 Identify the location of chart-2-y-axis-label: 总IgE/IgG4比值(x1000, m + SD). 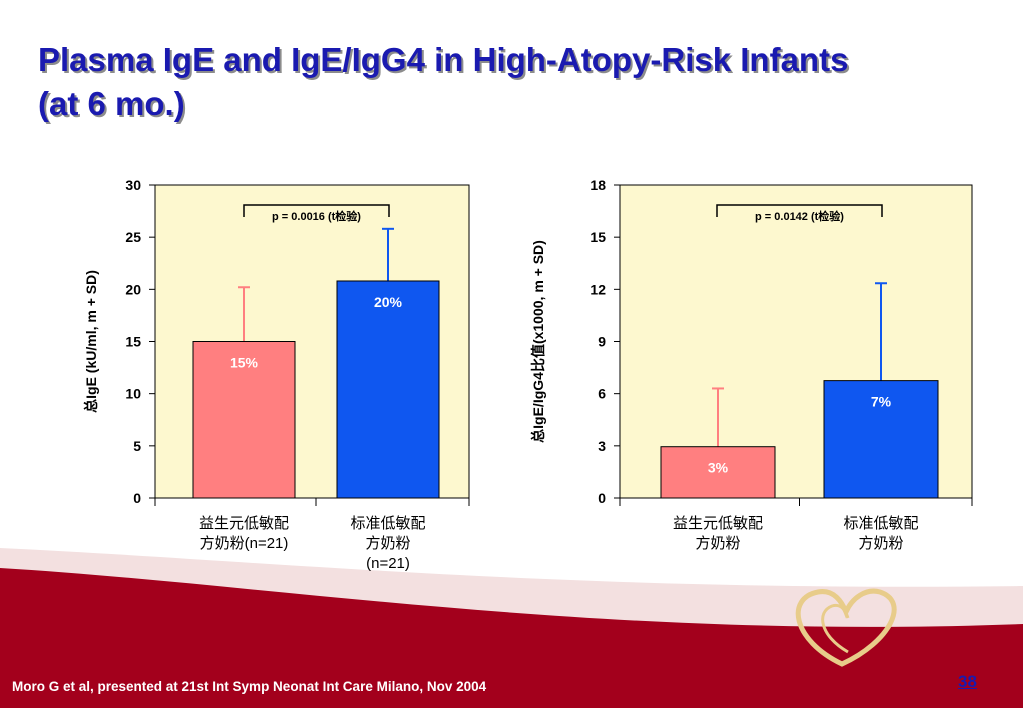
(538, 341).